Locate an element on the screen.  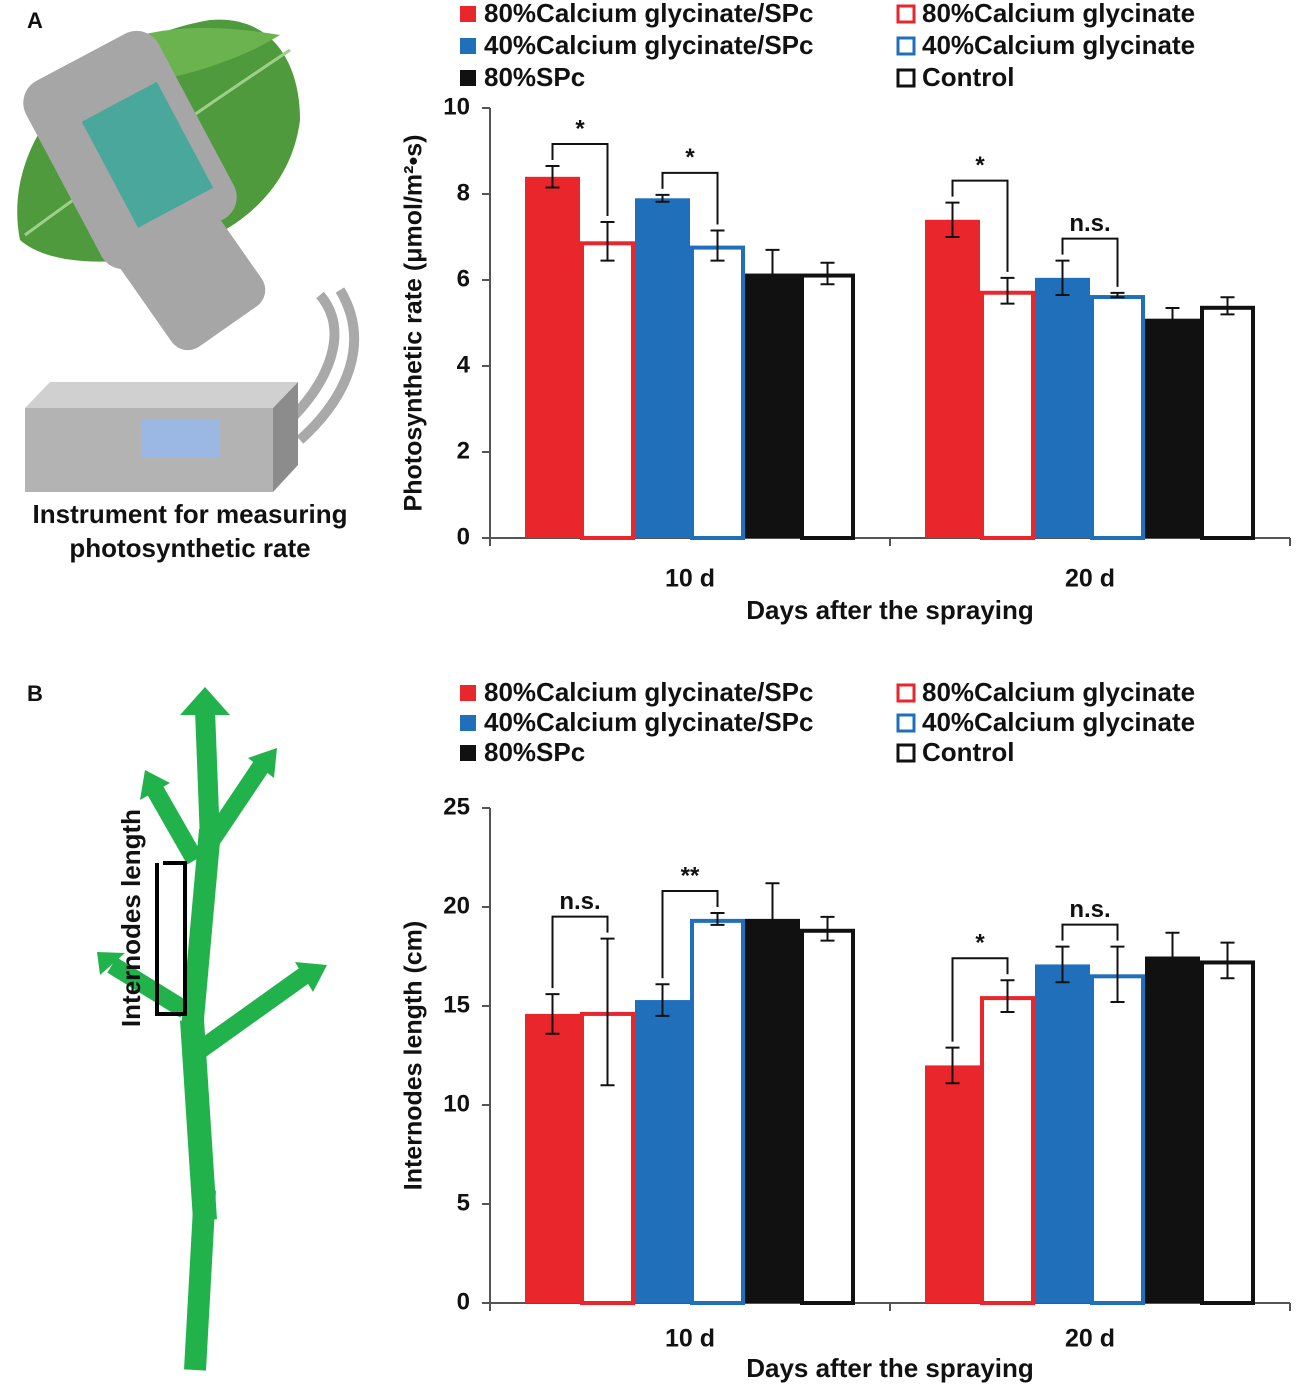
y-tick-label: 20 is located at coordinates (456, 905).